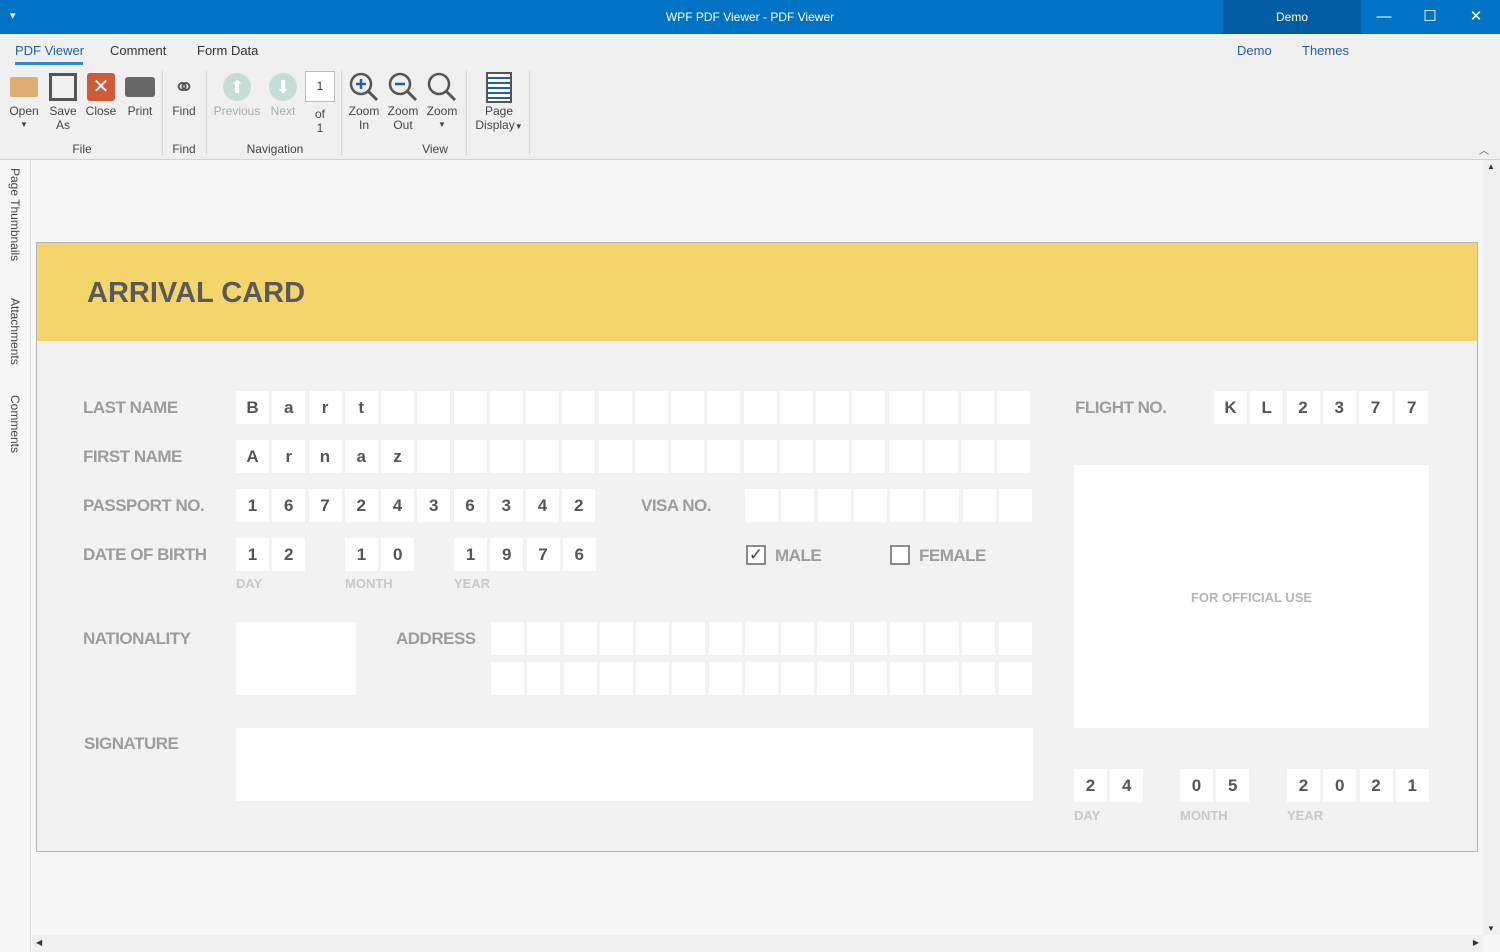  Describe the element at coordinates (325, 407) in the screenshot. I see `last-name-cell: r` at that location.